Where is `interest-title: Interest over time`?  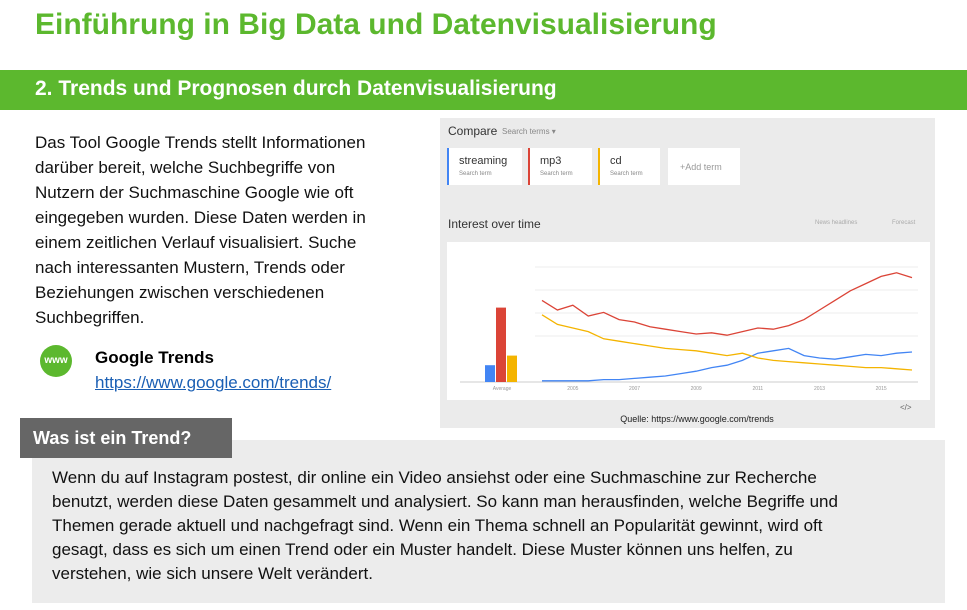
interest-title: Interest over time is located at coordinates (494, 224).